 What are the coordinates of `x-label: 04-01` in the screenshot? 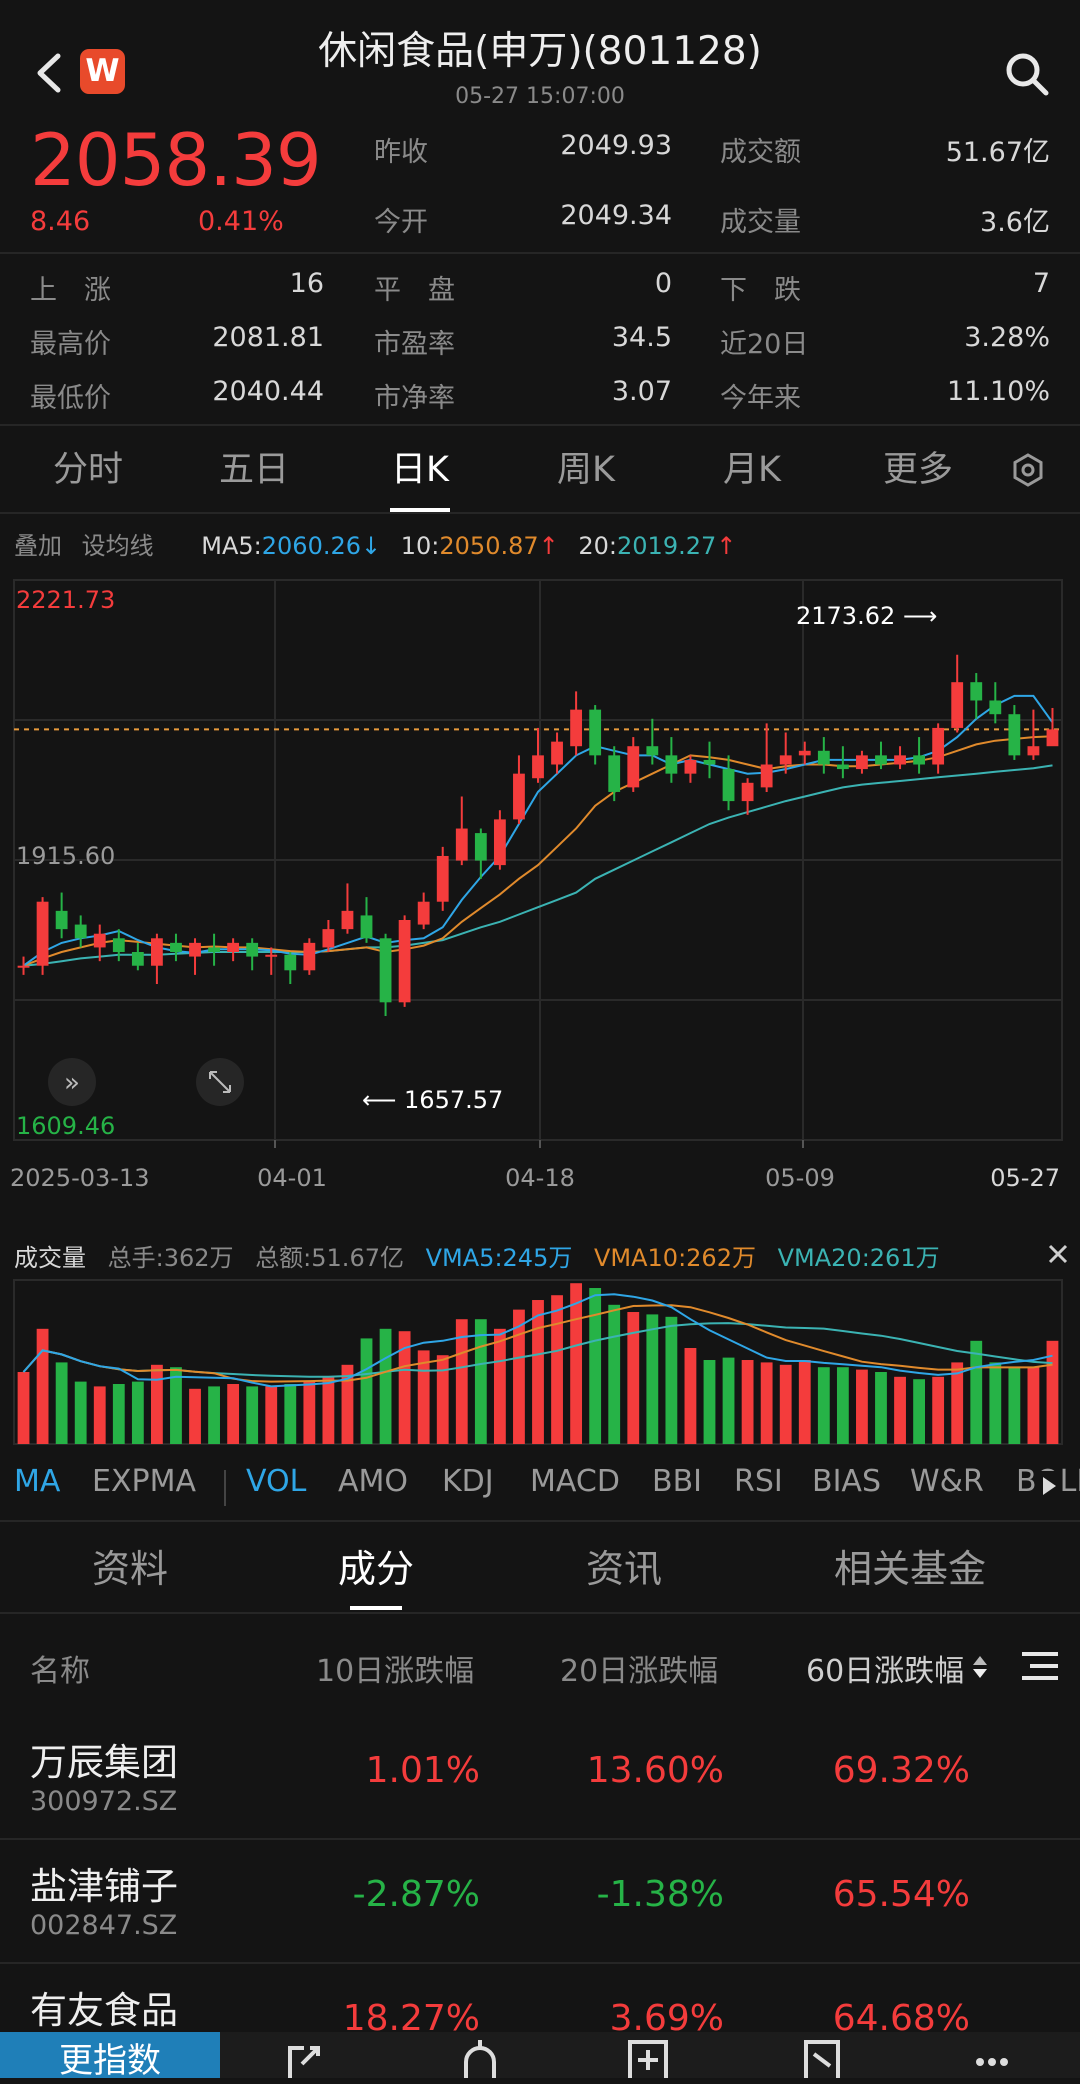 It's located at (292, 1178).